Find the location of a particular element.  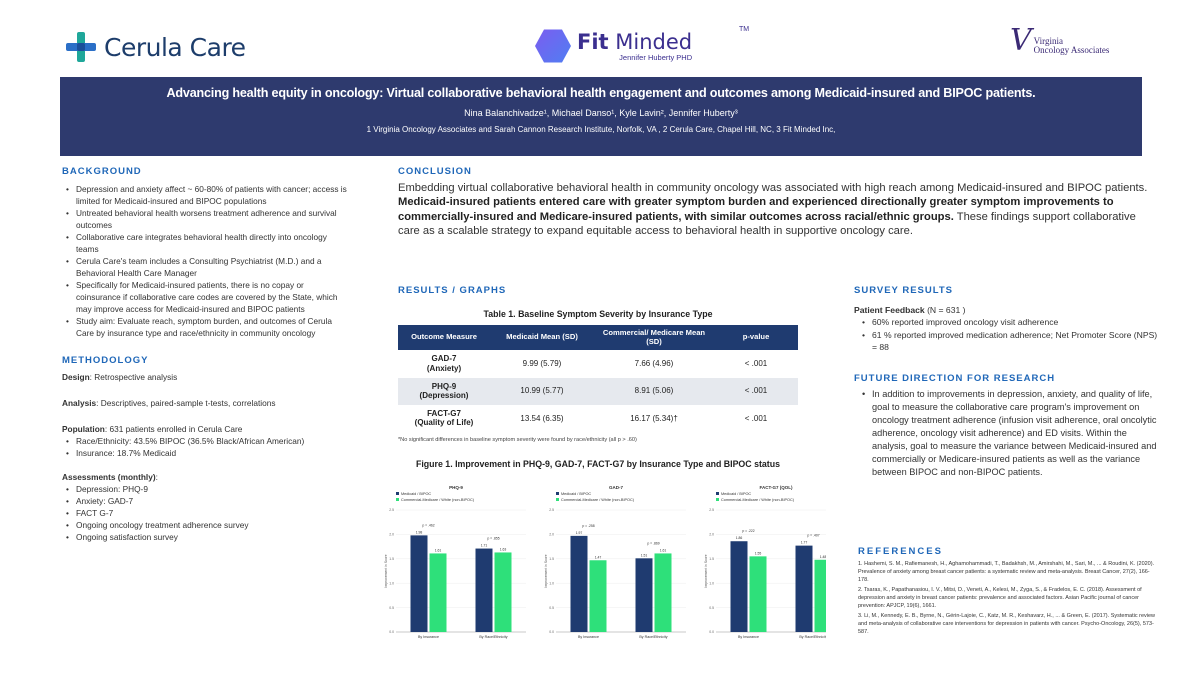

trademark: TM is located at coordinates (744, 29).